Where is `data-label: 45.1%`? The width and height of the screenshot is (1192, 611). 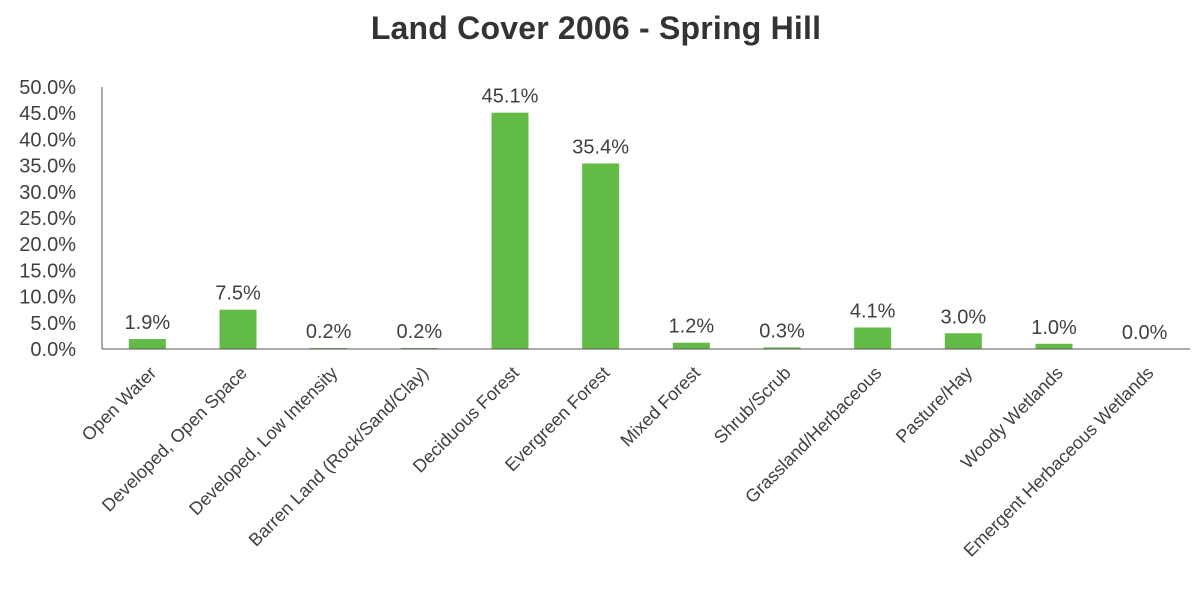
data-label: 45.1% is located at coordinates (510, 97).